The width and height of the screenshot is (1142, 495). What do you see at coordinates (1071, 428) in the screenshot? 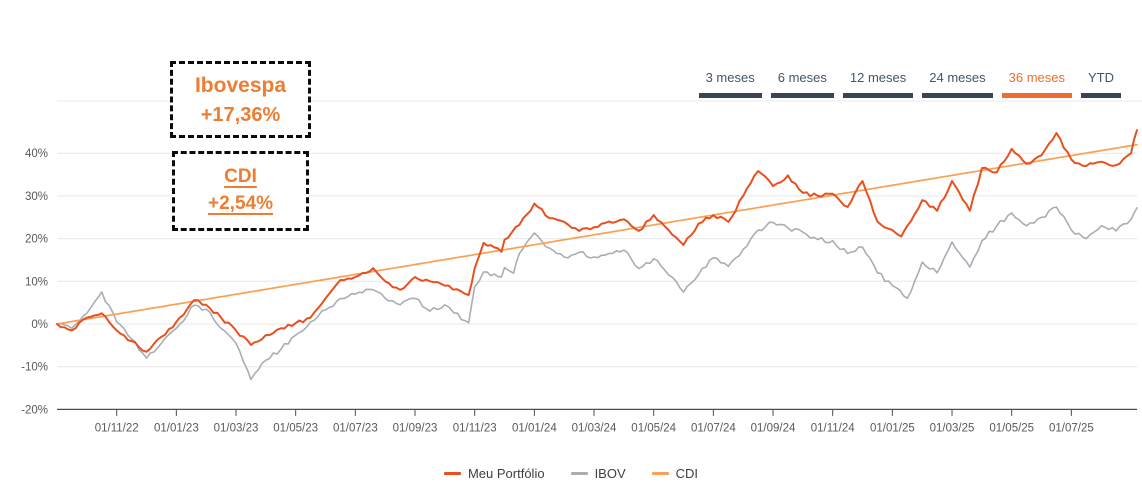
I see `x-tick-label: 01/07/25` at bounding box center [1071, 428].